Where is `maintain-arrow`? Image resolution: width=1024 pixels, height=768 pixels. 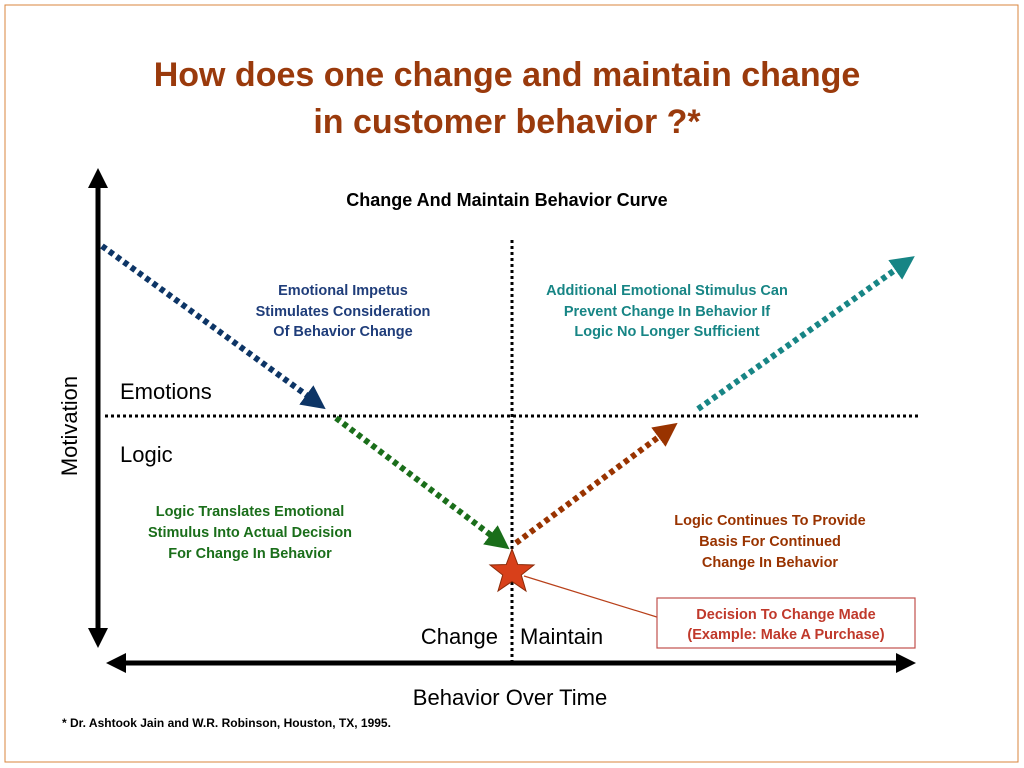 maintain-arrow is located at coordinates (596, 484).